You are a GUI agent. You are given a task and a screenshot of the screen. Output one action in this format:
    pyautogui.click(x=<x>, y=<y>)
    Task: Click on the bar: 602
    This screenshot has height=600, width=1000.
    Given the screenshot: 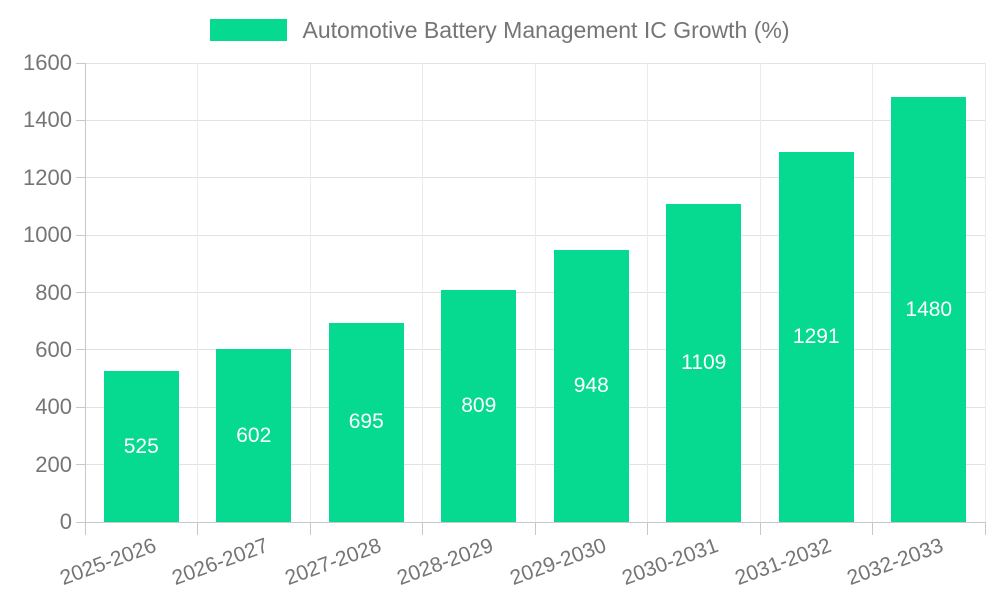 What is the action you would take?
    pyautogui.click(x=254, y=435)
    